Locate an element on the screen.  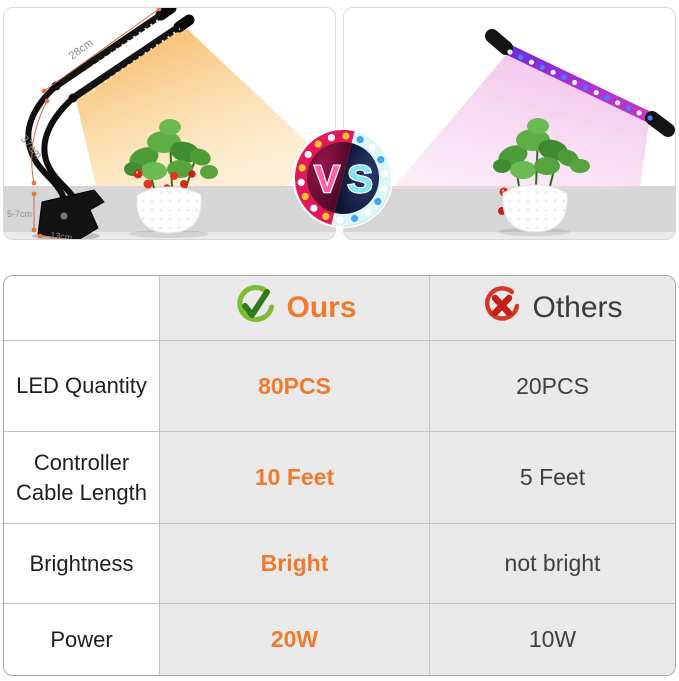
cross-icon is located at coordinates (502, 308).